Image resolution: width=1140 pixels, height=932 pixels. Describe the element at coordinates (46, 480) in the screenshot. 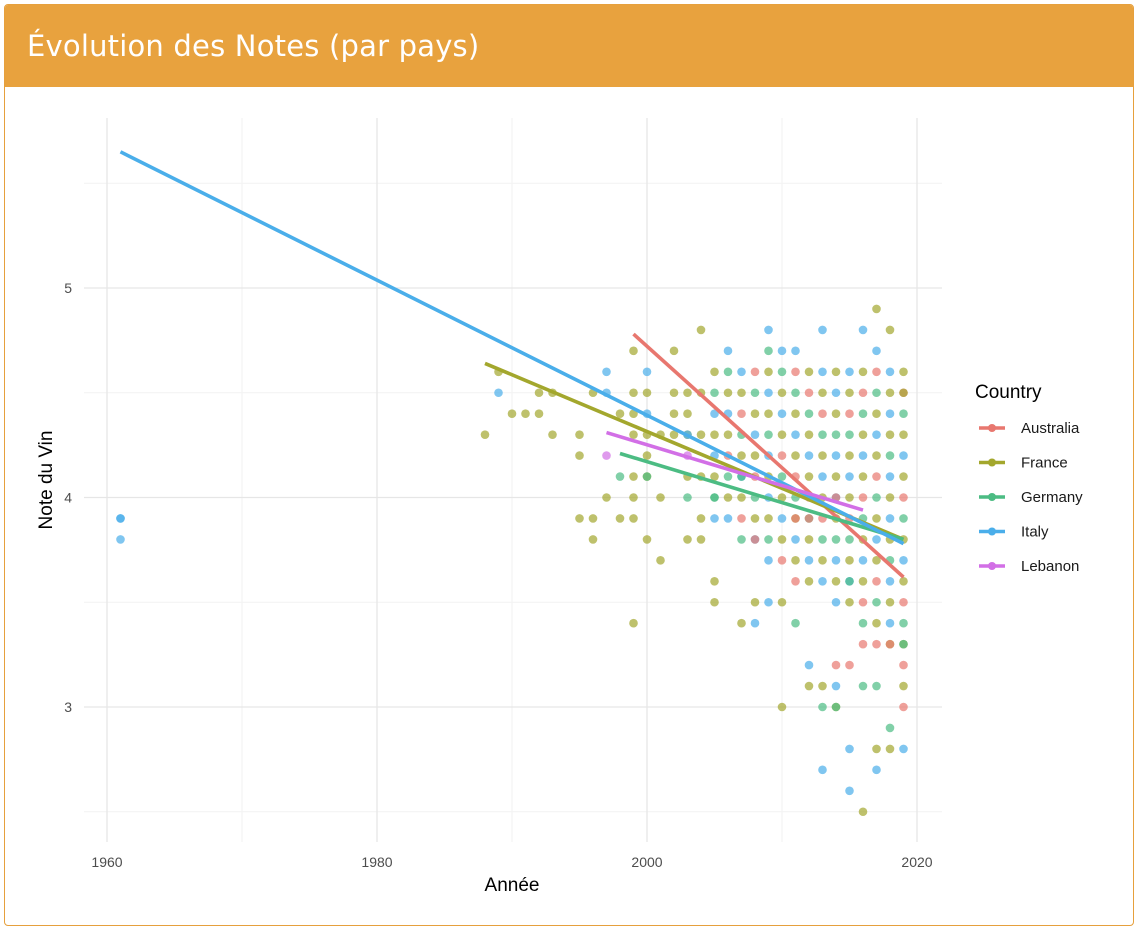

I see `y-axis-label: Note du Vin` at that location.